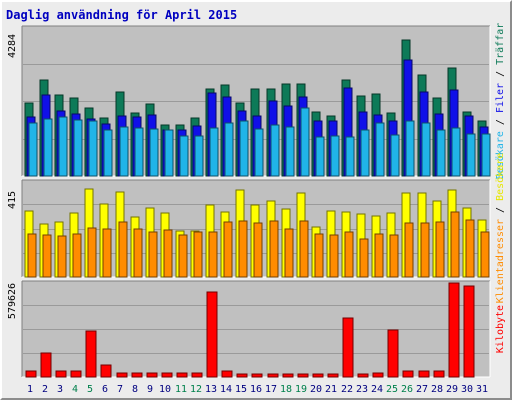  What do you see at coordinates (380, 149) in the screenshot?
I see `bar-besökare-24` at bounding box center [380, 149].